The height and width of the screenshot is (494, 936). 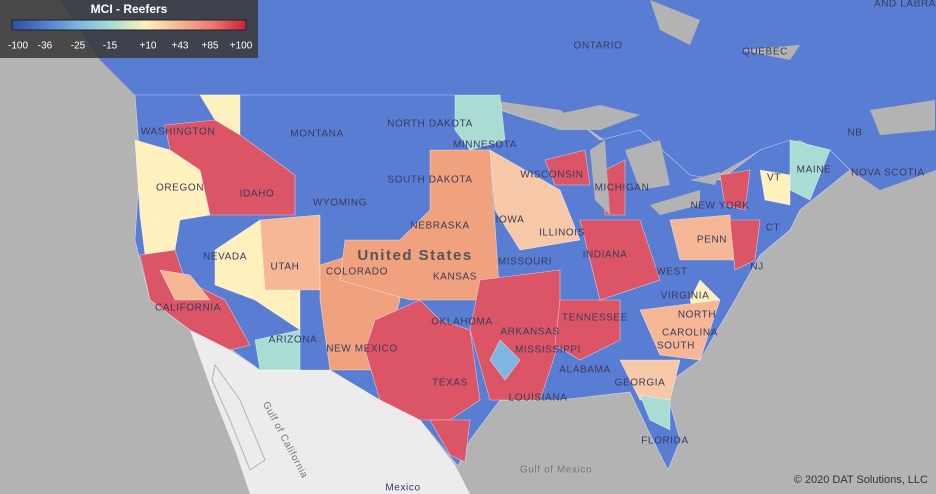 What do you see at coordinates (605, 255) in the screenshot?
I see `map-label: INDIANA` at bounding box center [605, 255].